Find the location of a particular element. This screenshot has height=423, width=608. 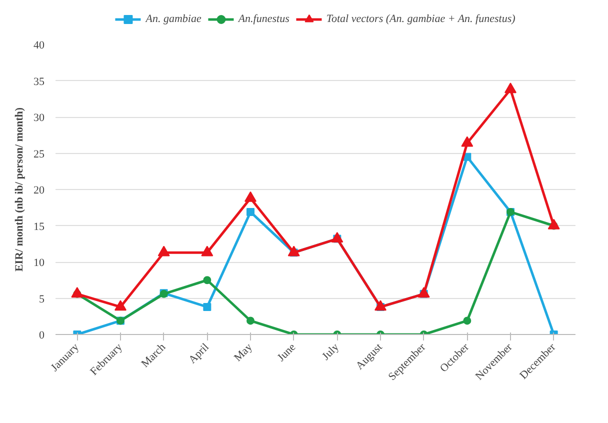

y-tick-label: 20 is located at coordinates (39, 190).